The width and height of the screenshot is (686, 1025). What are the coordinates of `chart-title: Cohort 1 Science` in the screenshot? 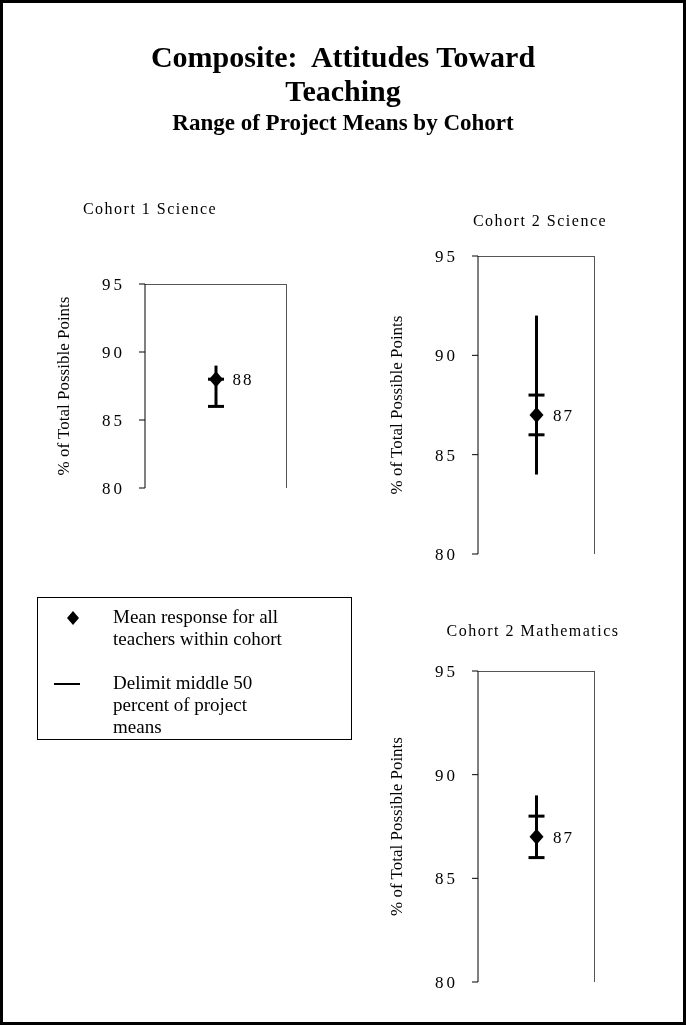 It's located at (150, 209).